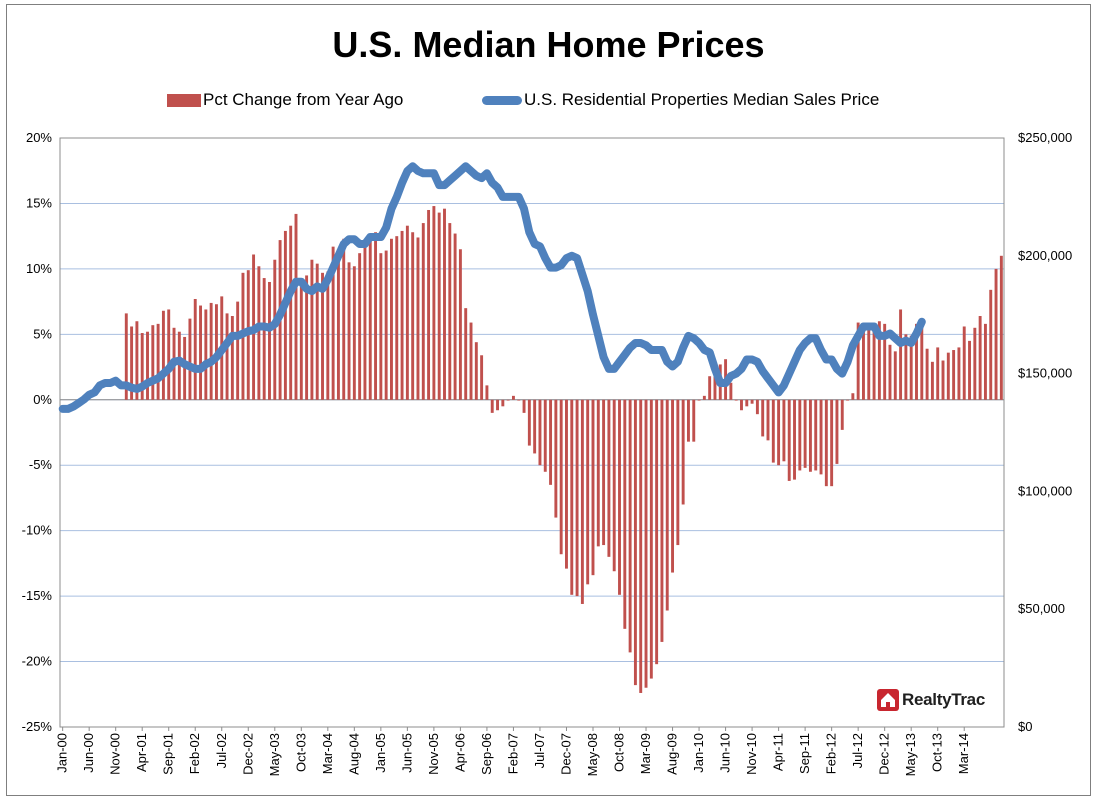 The width and height of the screenshot is (1097, 802). I want to click on x-tick-label: Sep-11, so click(804, 753).